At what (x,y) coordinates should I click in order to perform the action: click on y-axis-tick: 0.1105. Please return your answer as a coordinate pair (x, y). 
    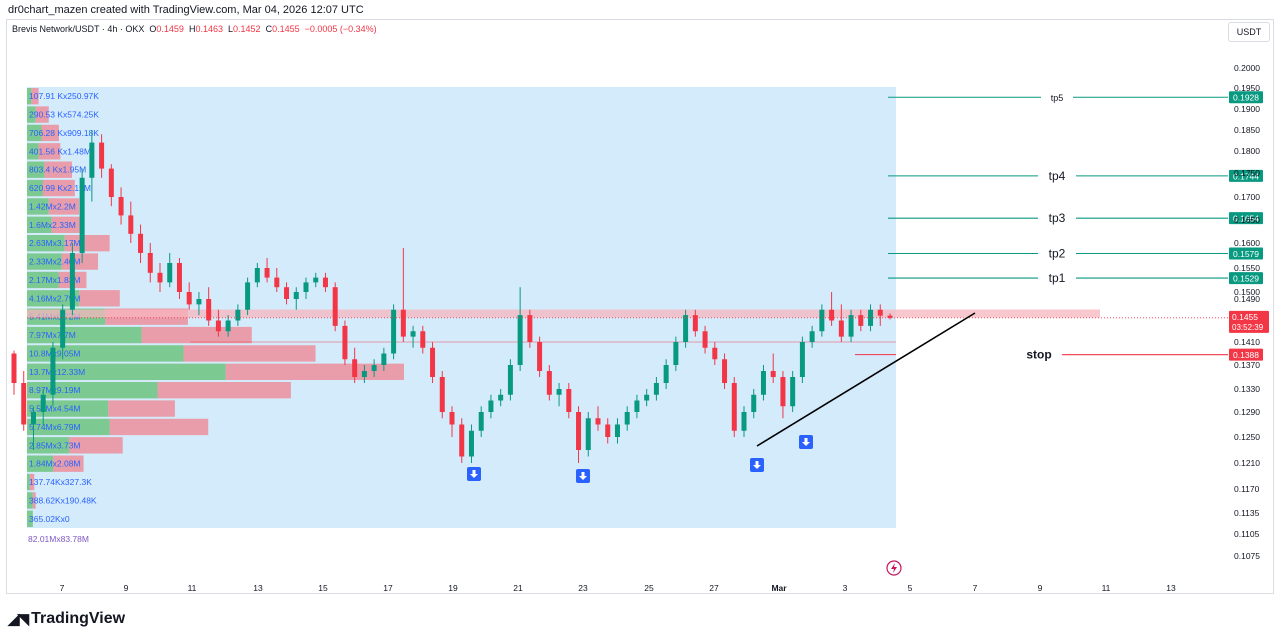
    Looking at the image, I should click on (1247, 534).